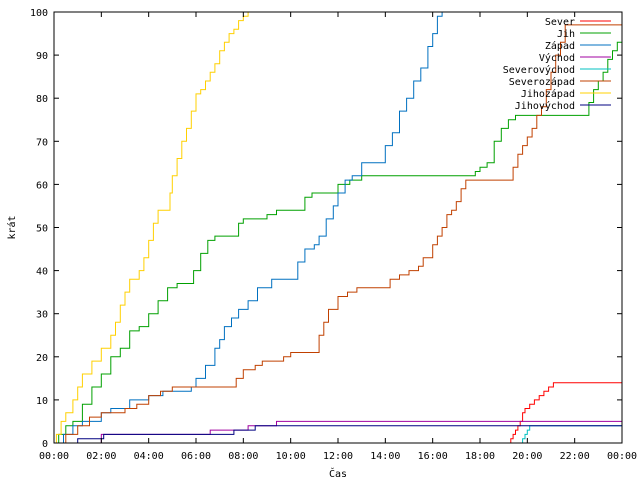  Describe the element at coordinates (557, 58) in the screenshot. I see `legend-label: Východ` at that location.